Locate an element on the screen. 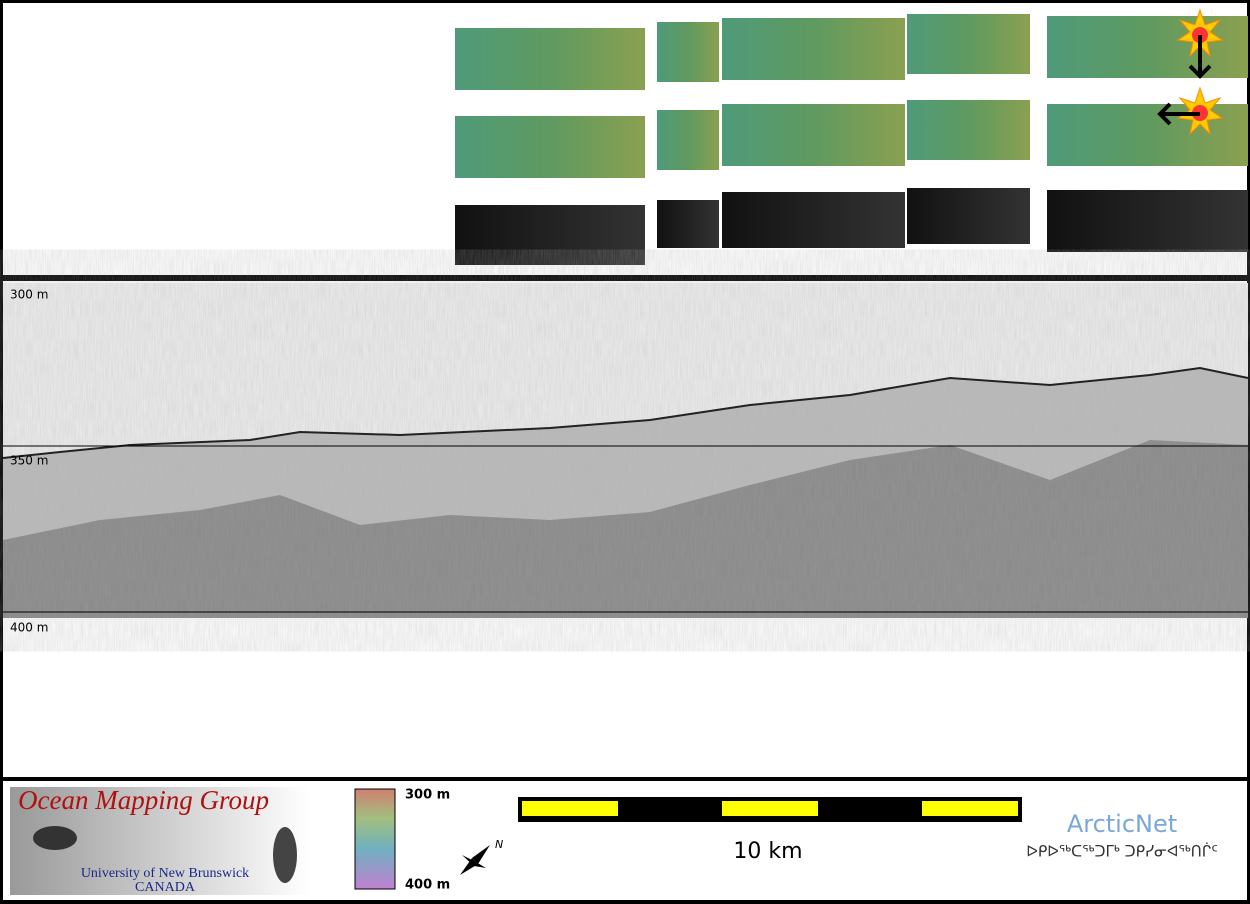 The image size is (1250, 904). arcticnet-logo: ArcticNet is located at coordinates (1122, 824).